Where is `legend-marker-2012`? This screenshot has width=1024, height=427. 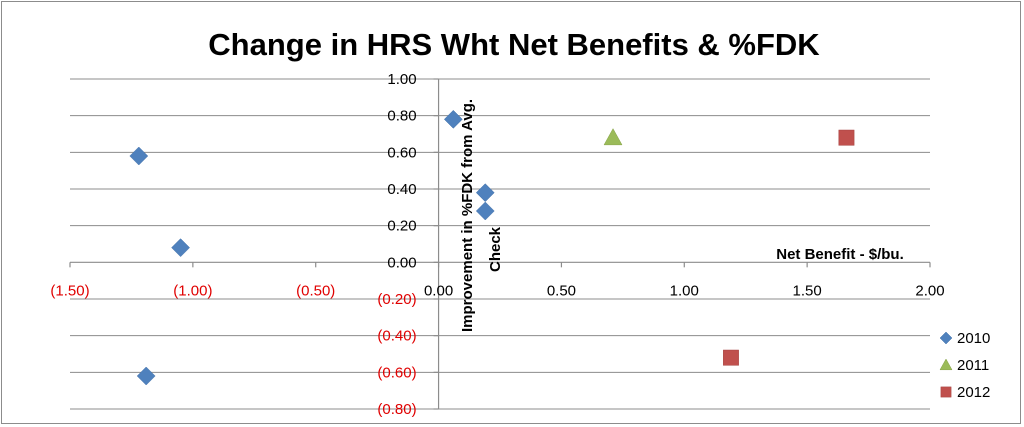
legend-marker-2012 is located at coordinates (946, 392).